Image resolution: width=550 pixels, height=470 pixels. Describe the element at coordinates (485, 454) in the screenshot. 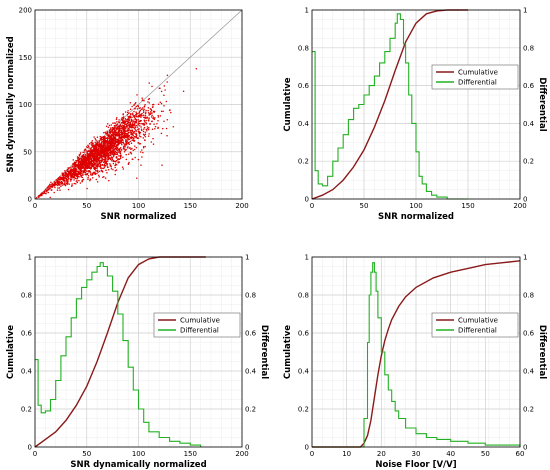

I see `x-tick-label: 50` at that location.